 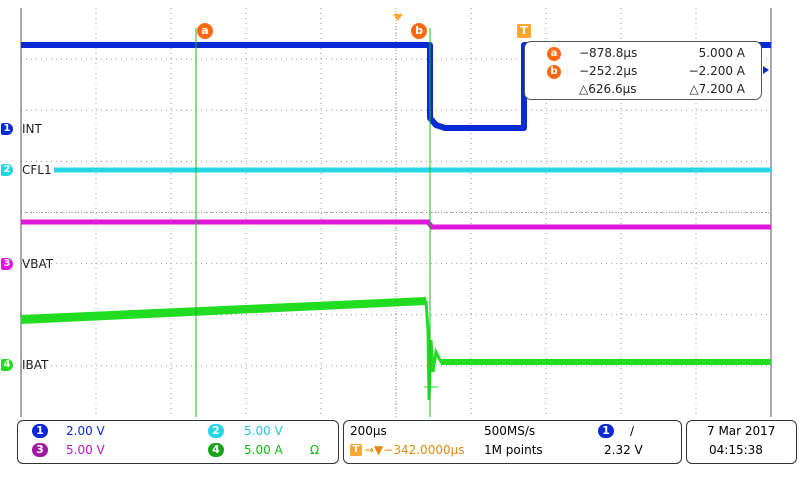 I want to click on trace-ch4-ibat-step, so click(x=597, y=350).